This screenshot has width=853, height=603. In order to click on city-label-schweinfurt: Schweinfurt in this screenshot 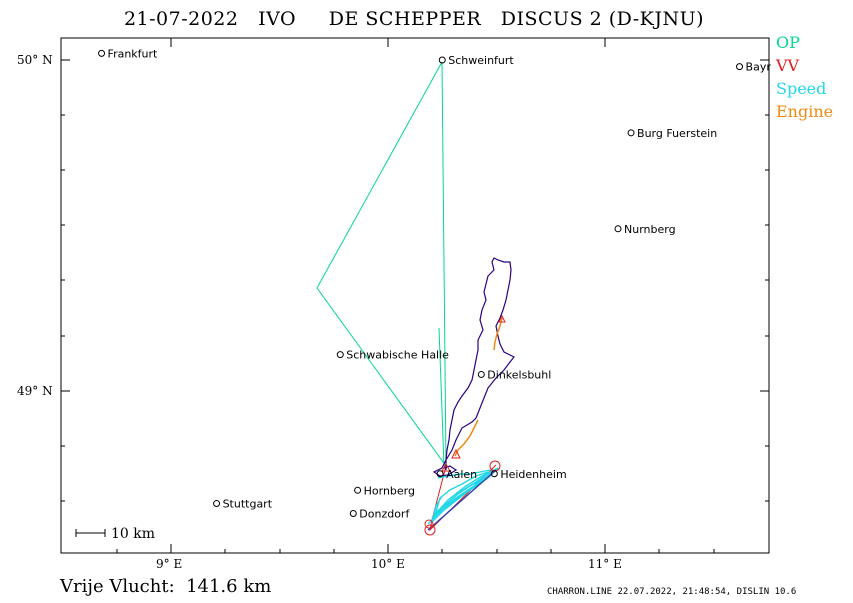, I will do `click(481, 60)`.